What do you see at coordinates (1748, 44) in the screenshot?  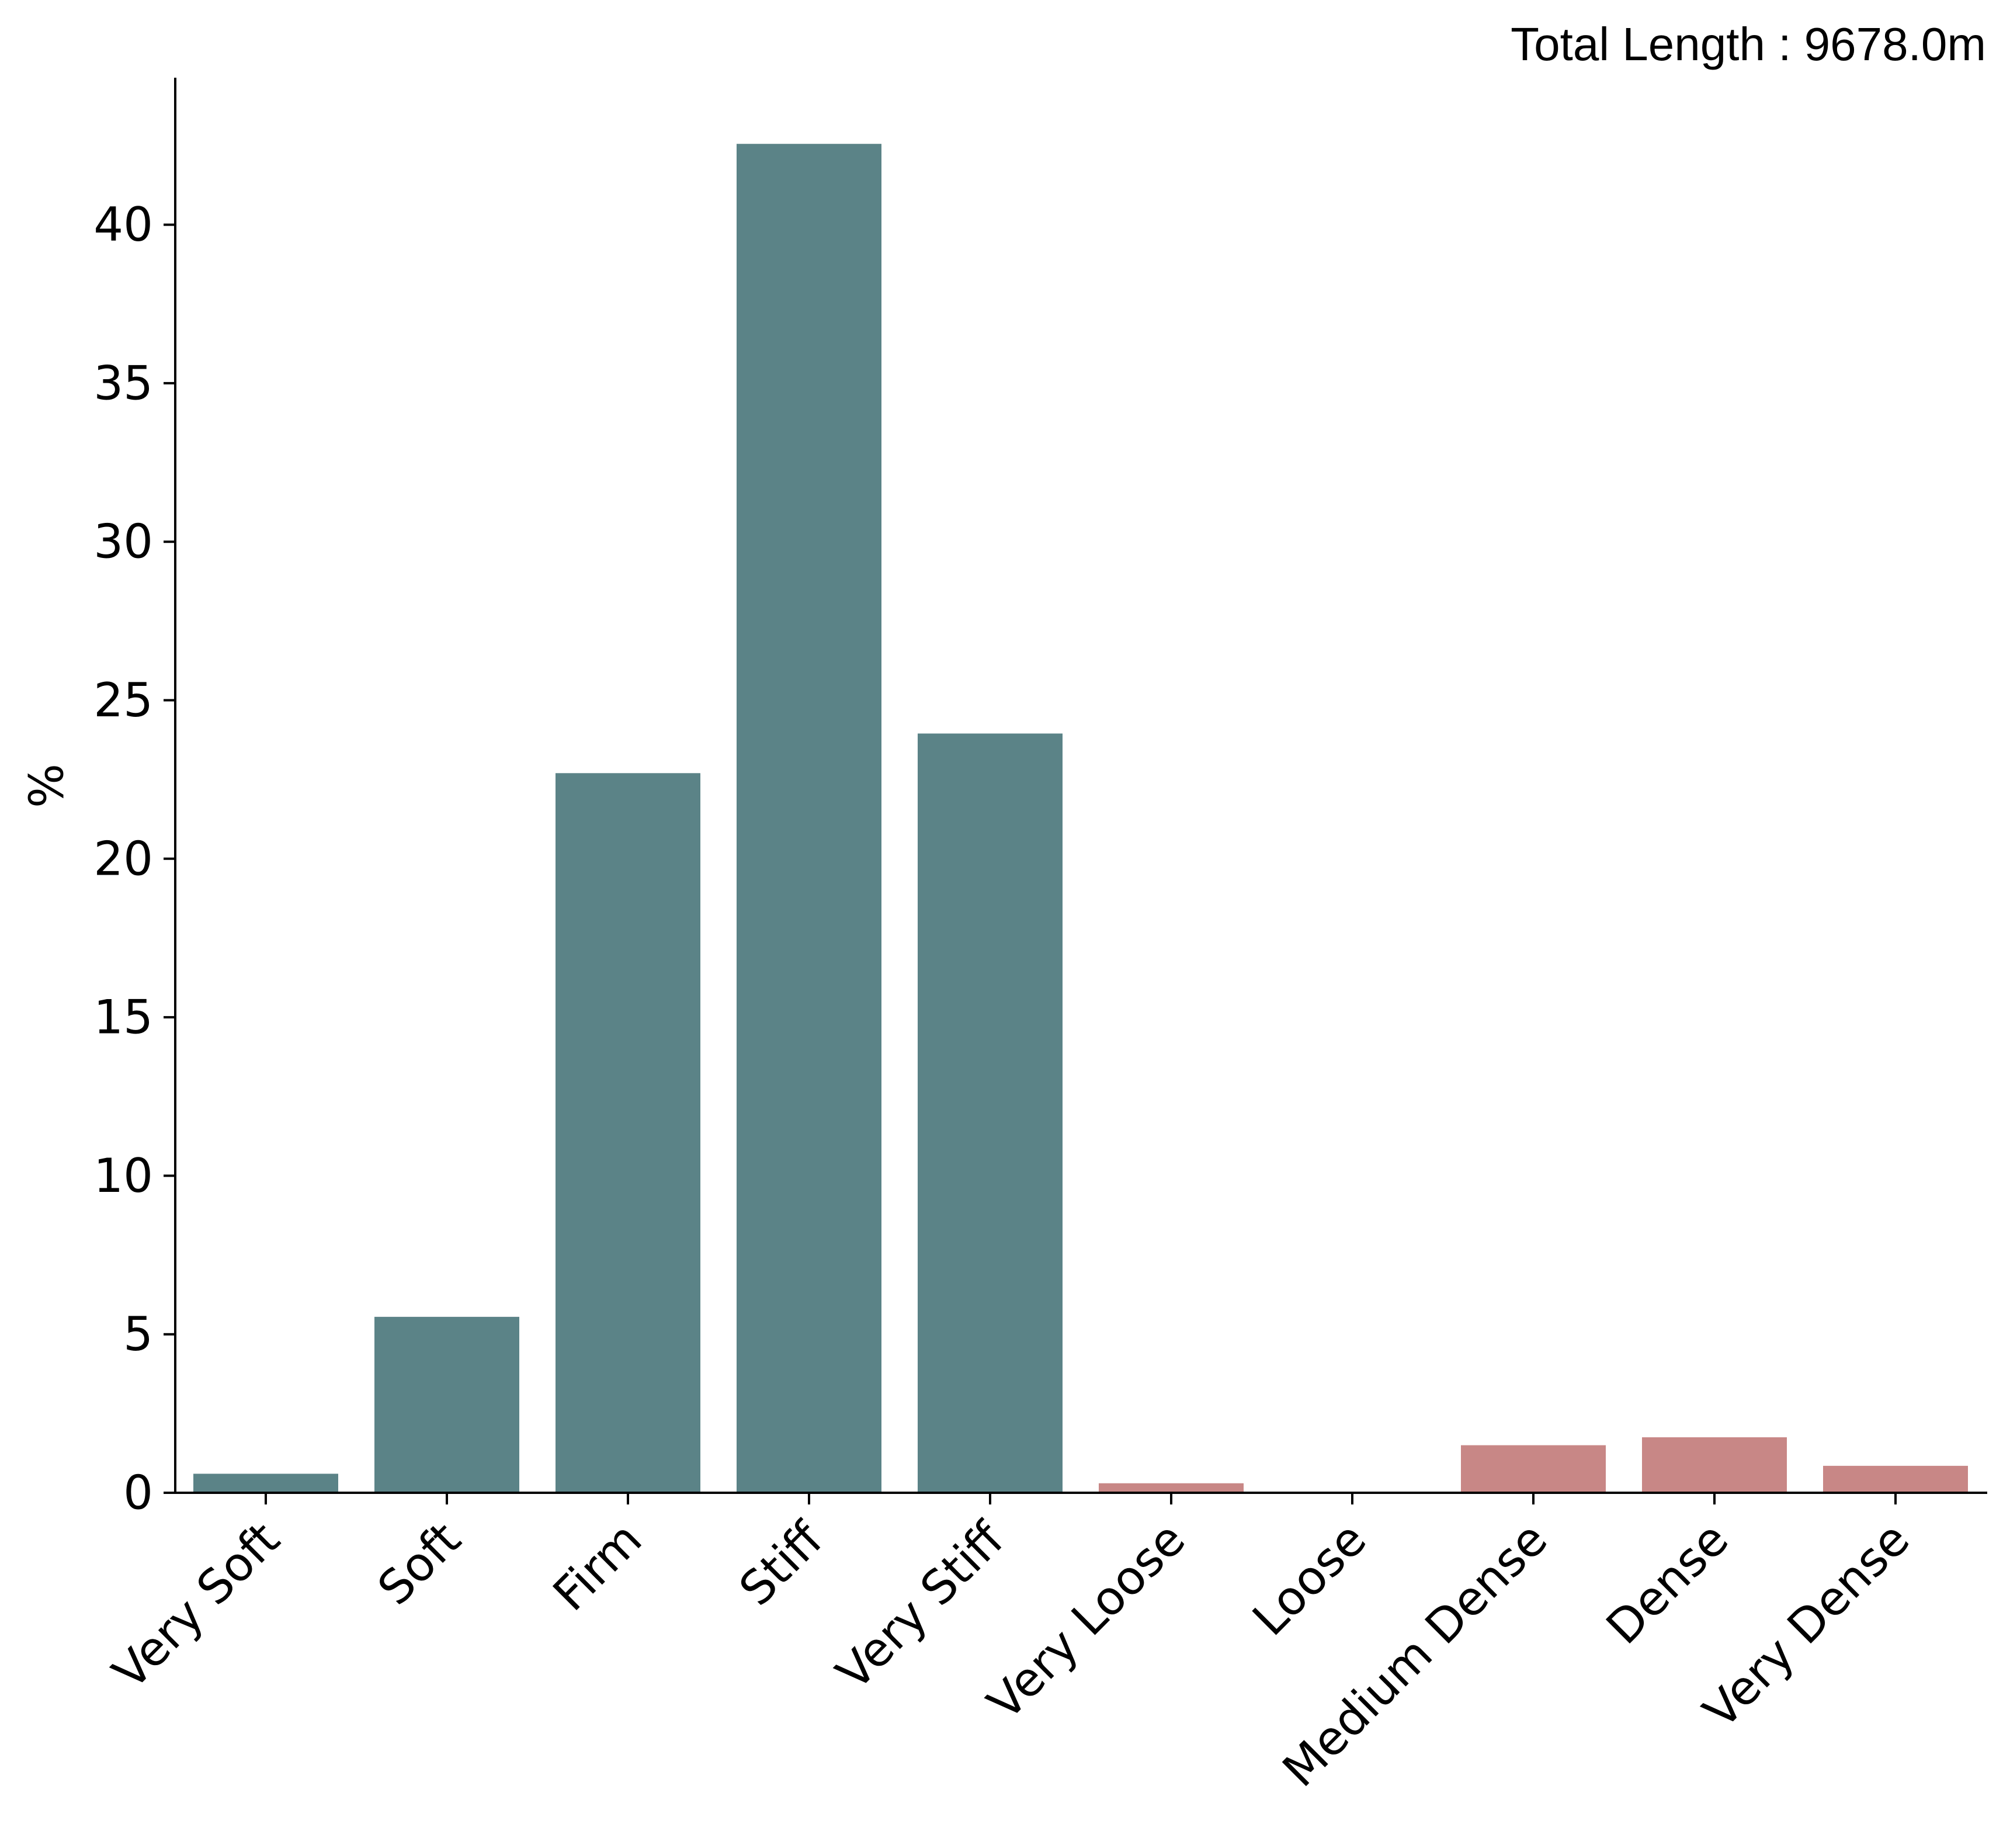 I see `total-length-annotation: Total Length : 9678.0m` at bounding box center [1748, 44].